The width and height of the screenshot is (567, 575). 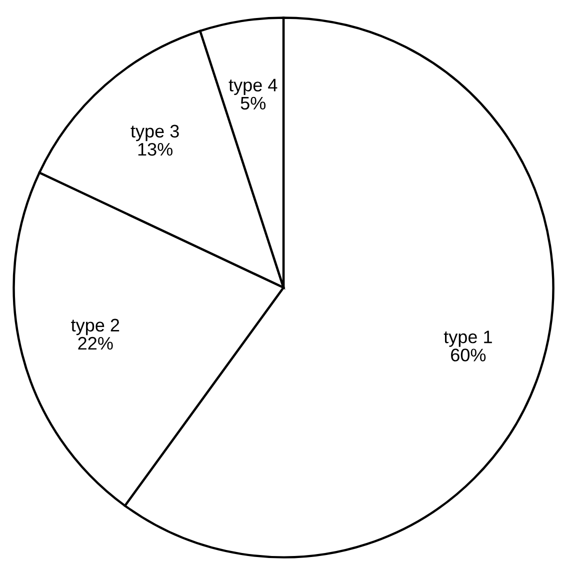 I want to click on slice-label: type 2, so click(x=95, y=327).